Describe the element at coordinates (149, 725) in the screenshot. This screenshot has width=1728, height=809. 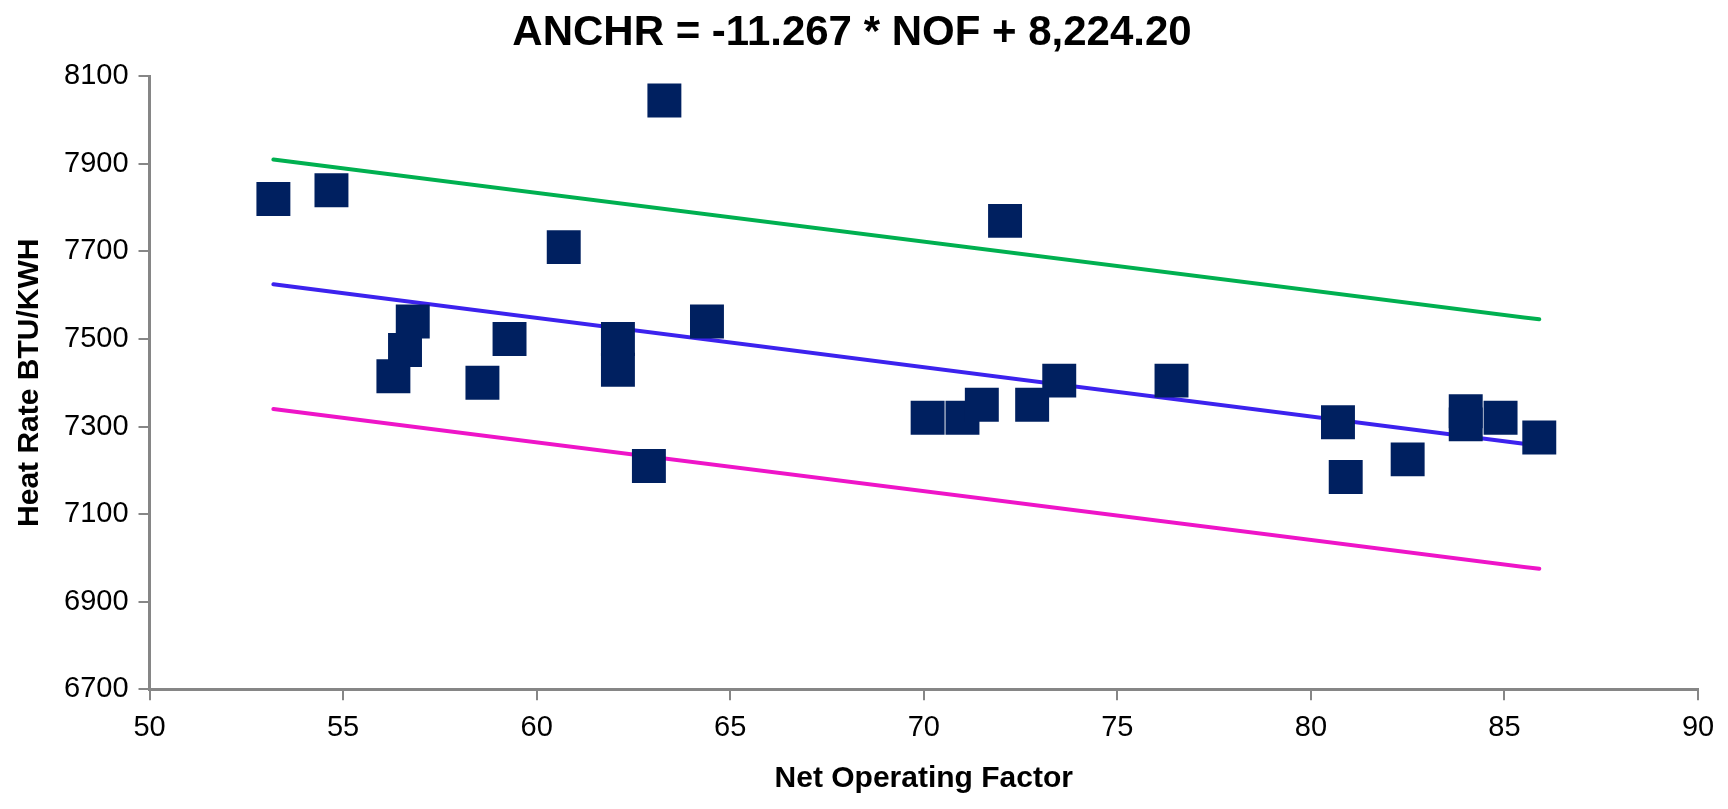
I see `x-tick-label: 50` at that location.